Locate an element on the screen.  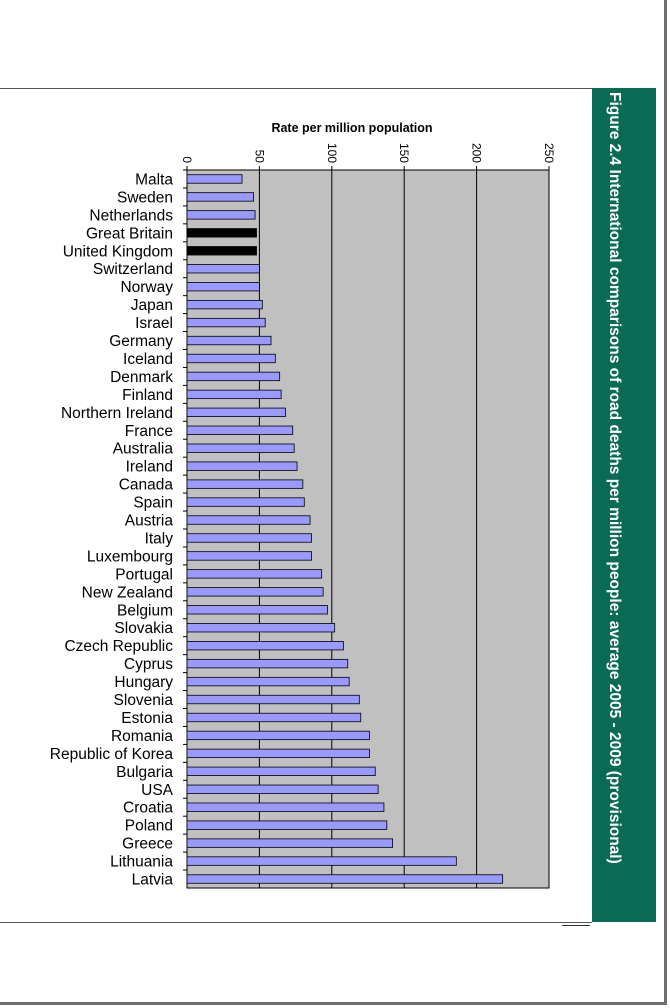
category-label: France is located at coordinates (149, 431).